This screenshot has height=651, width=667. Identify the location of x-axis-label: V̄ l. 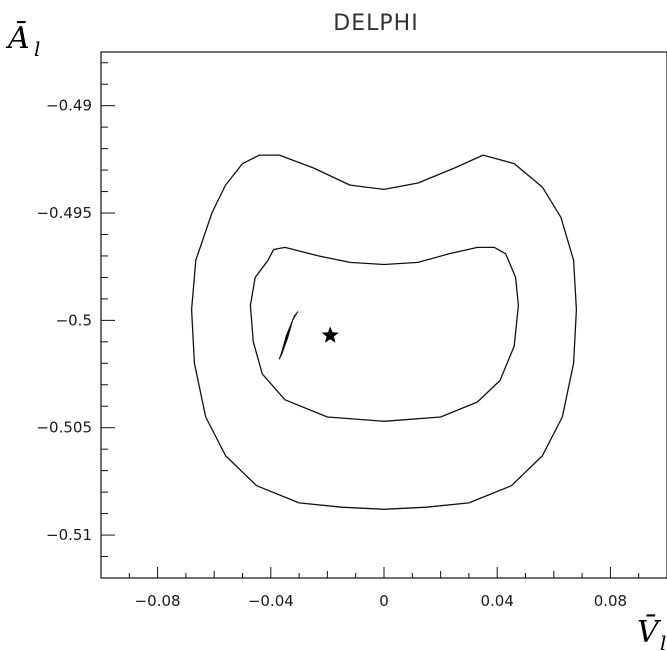
(651, 632).